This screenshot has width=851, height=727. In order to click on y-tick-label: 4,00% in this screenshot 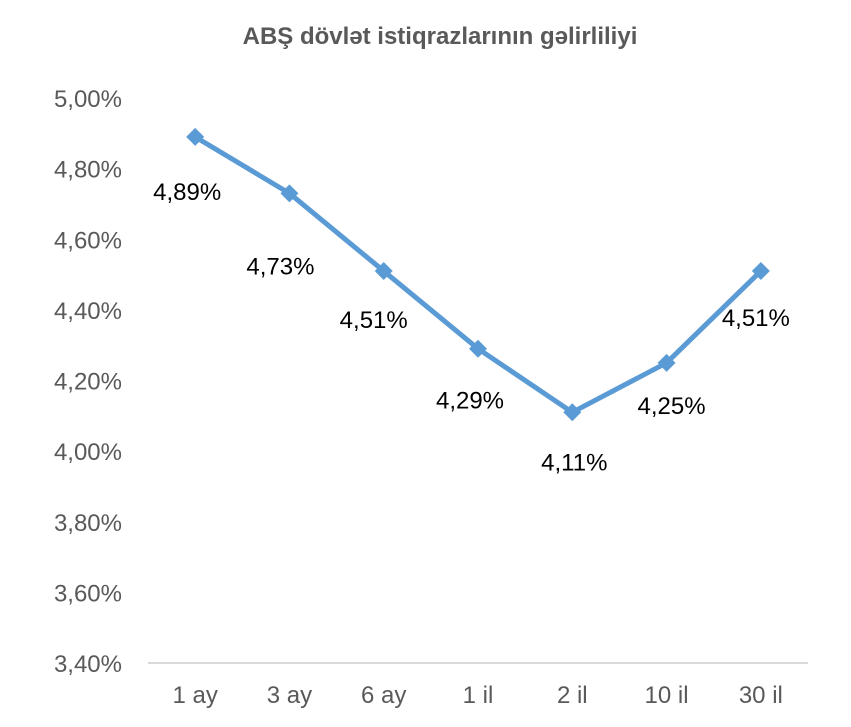, I will do `click(88, 452)`.